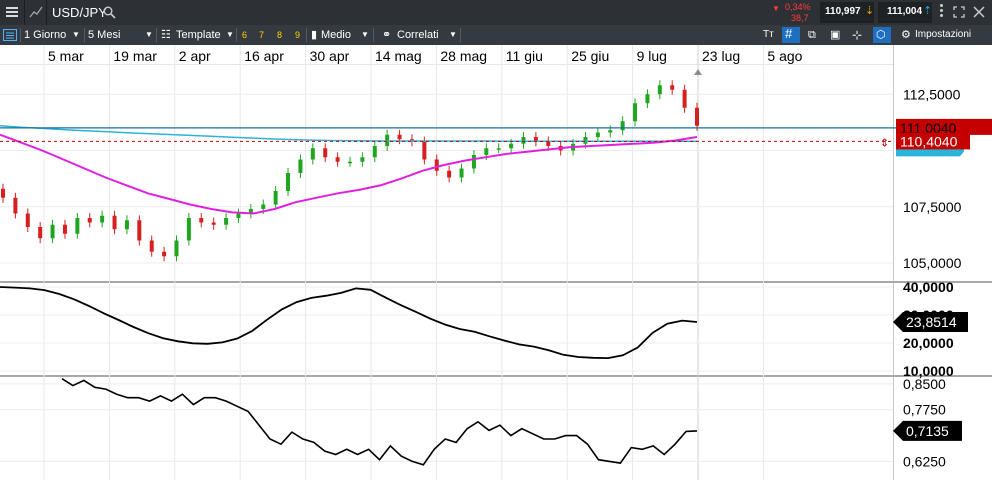  I want to click on change-pct: 0,34%, so click(798, 7).